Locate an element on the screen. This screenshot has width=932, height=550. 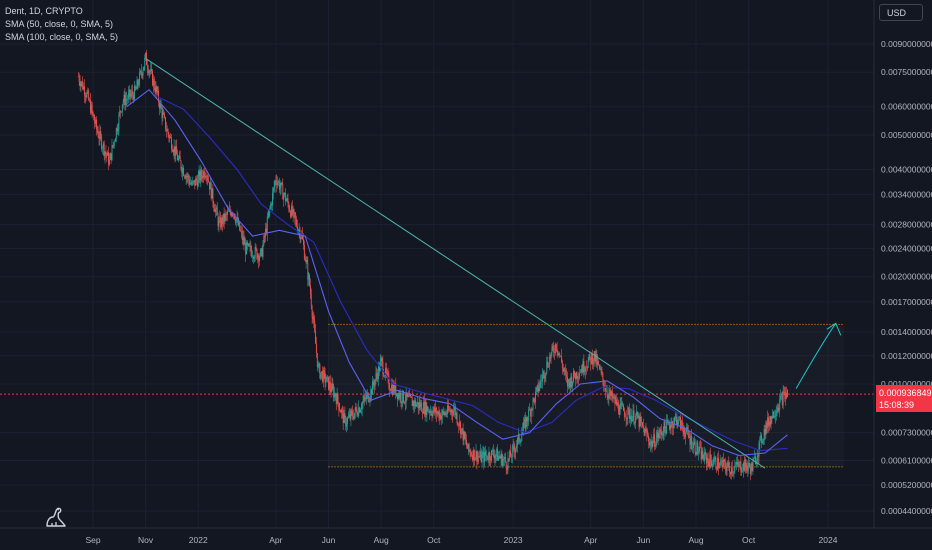
legend-sma-100: SMA (100, close, 0, SMA, 5) is located at coordinates (62, 37).